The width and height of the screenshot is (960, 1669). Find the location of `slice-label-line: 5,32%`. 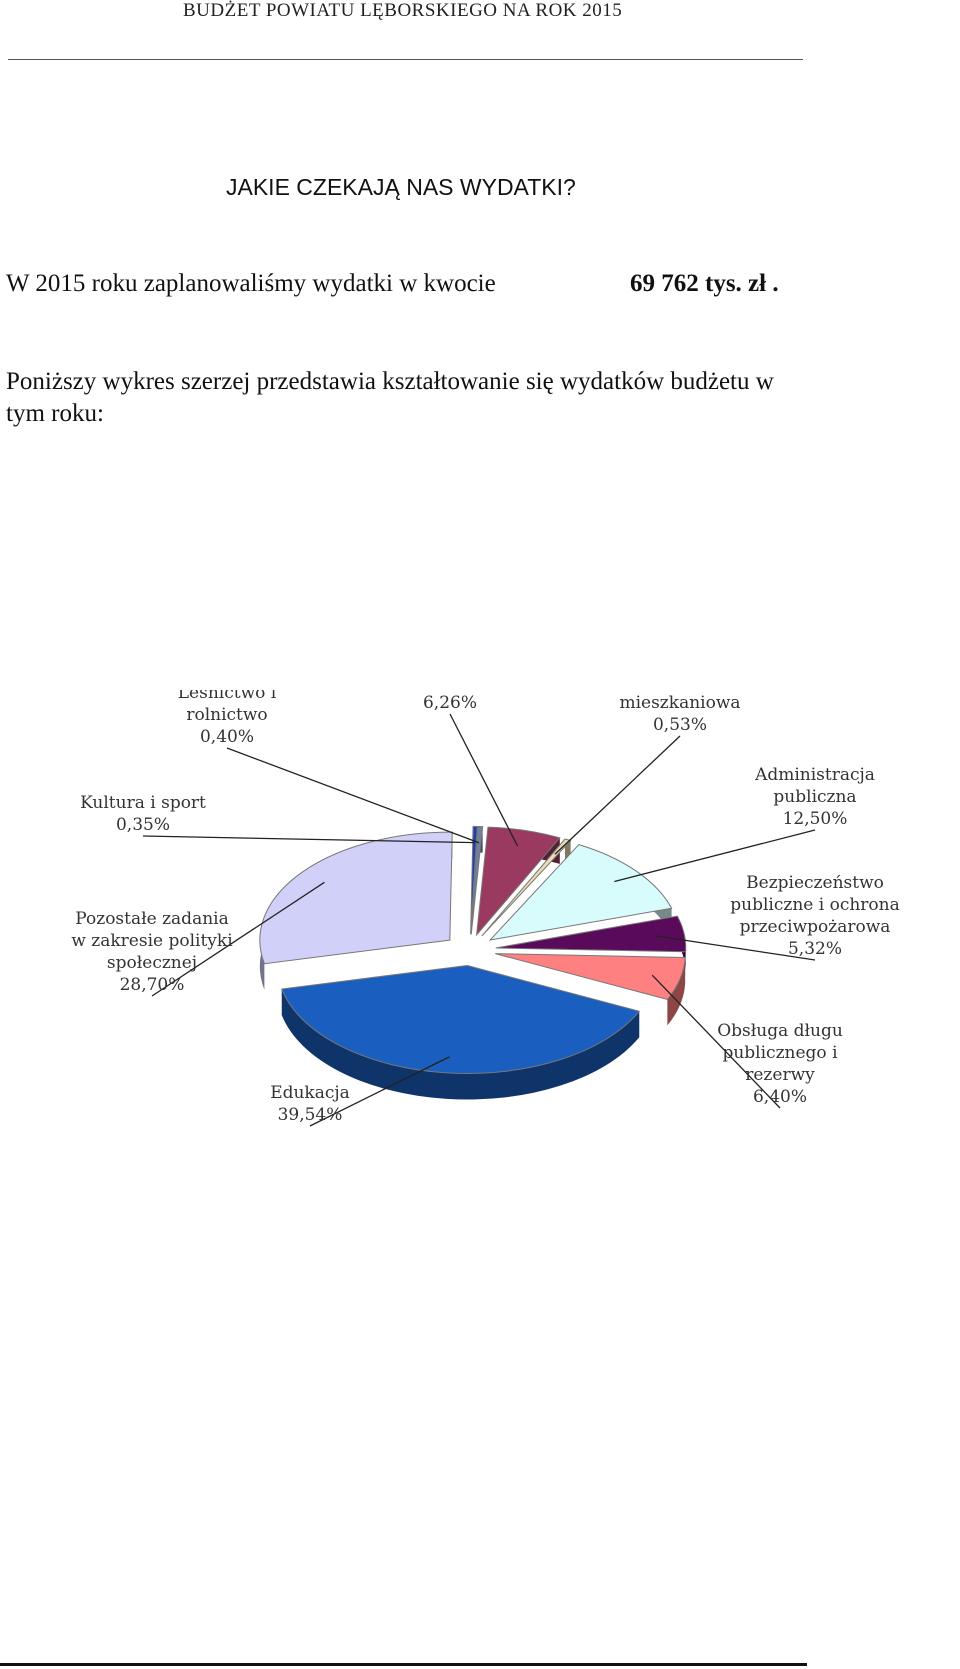

slice-label-line: 5,32% is located at coordinates (815, 949).